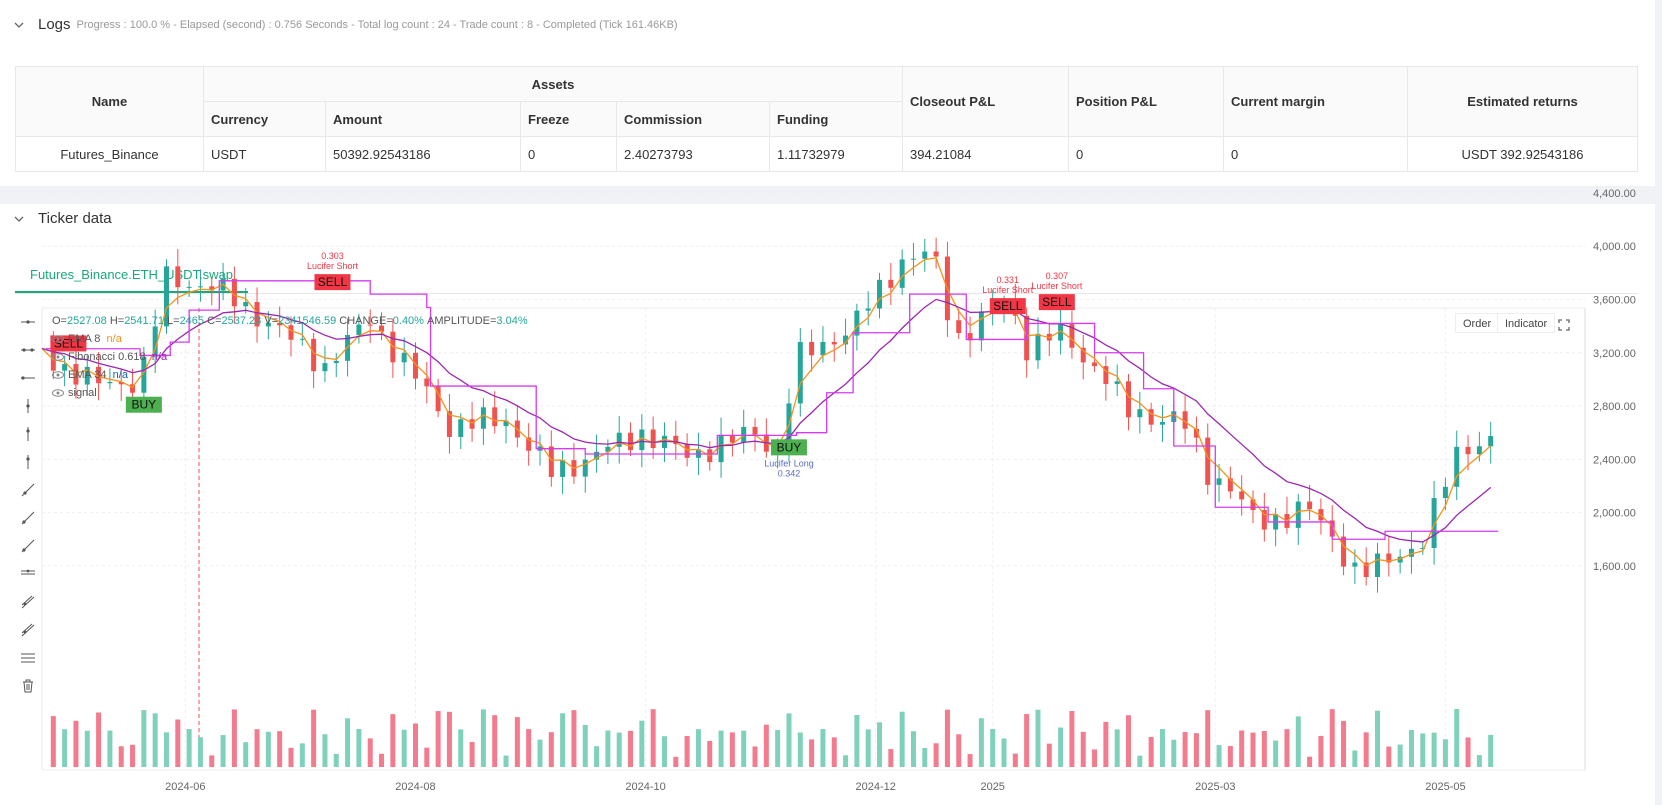 This screenshot has width=1662, height=805. I want to click on signal-buy-label: BUY, so click(144, 405).